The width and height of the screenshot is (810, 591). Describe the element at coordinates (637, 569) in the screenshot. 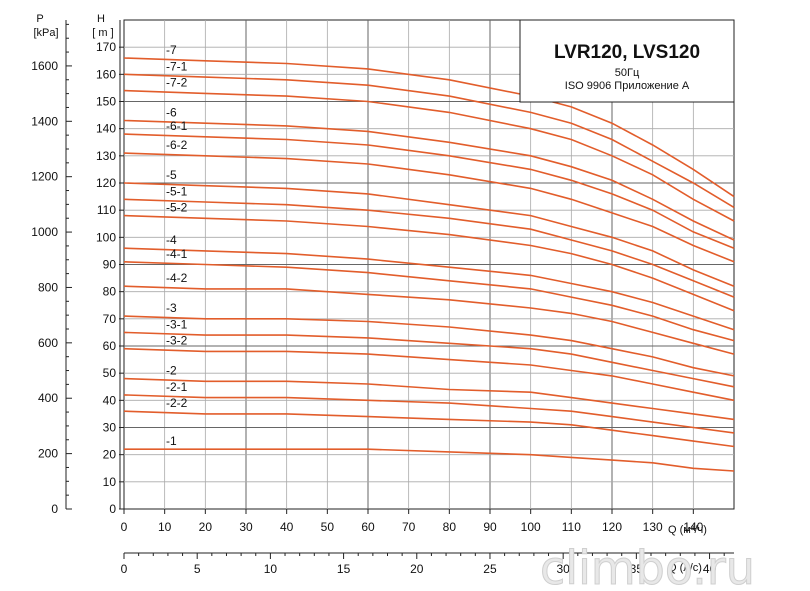

I see `x2-tick-label: 35` at that location.